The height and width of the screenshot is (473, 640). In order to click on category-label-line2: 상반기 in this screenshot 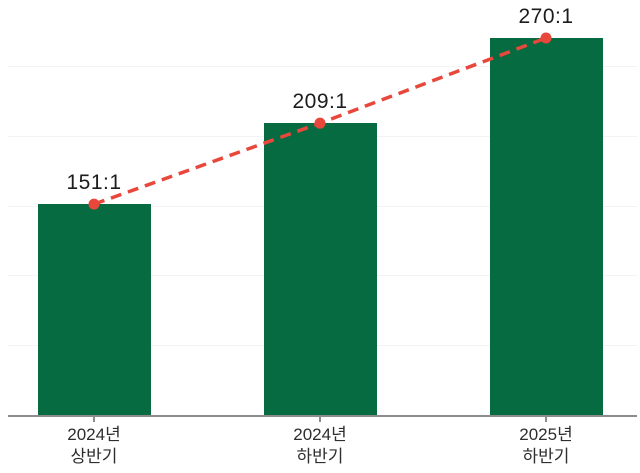, I will do `click(94, 456)`.